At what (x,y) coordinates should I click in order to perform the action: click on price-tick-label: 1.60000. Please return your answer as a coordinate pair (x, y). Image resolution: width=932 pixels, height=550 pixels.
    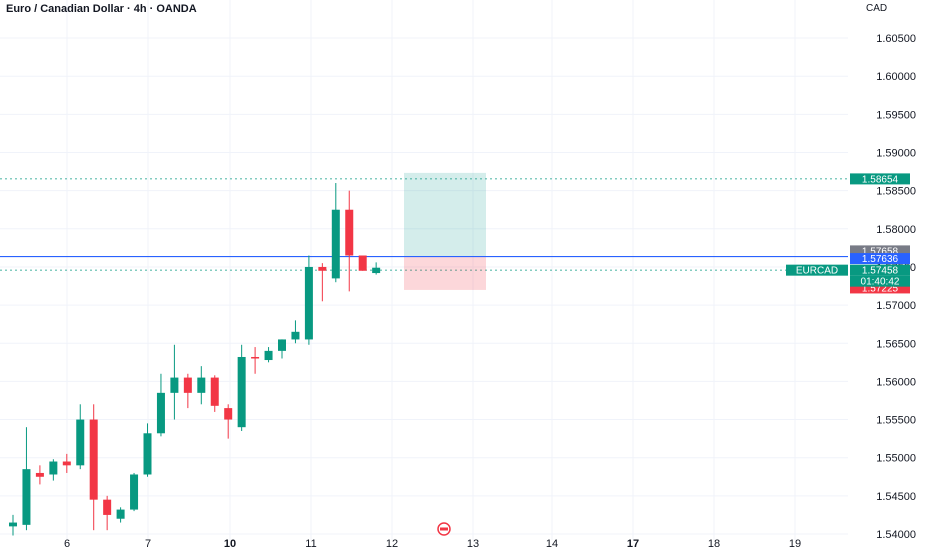
    Looking at the image, I should click on (896, 77).